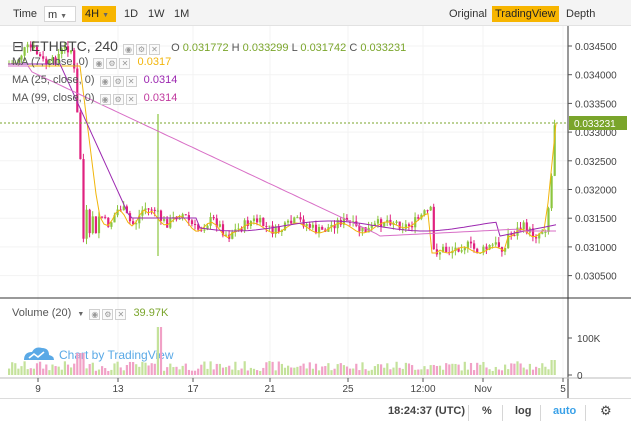  Describe the element at coordinates (99, 14) in the screenshot. I see `interval-4h-button: 4H ▼` at that location.